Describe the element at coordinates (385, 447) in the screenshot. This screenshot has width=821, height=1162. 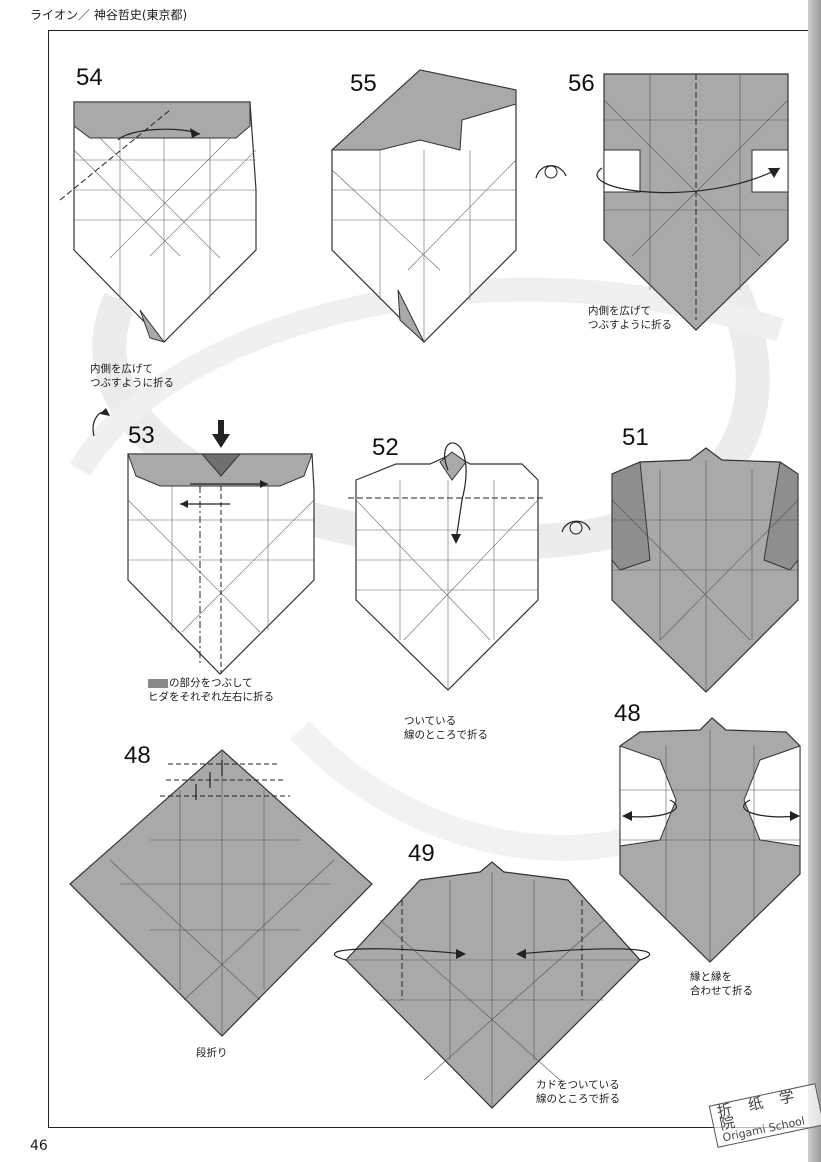
I see `step-number: 52` at that location.